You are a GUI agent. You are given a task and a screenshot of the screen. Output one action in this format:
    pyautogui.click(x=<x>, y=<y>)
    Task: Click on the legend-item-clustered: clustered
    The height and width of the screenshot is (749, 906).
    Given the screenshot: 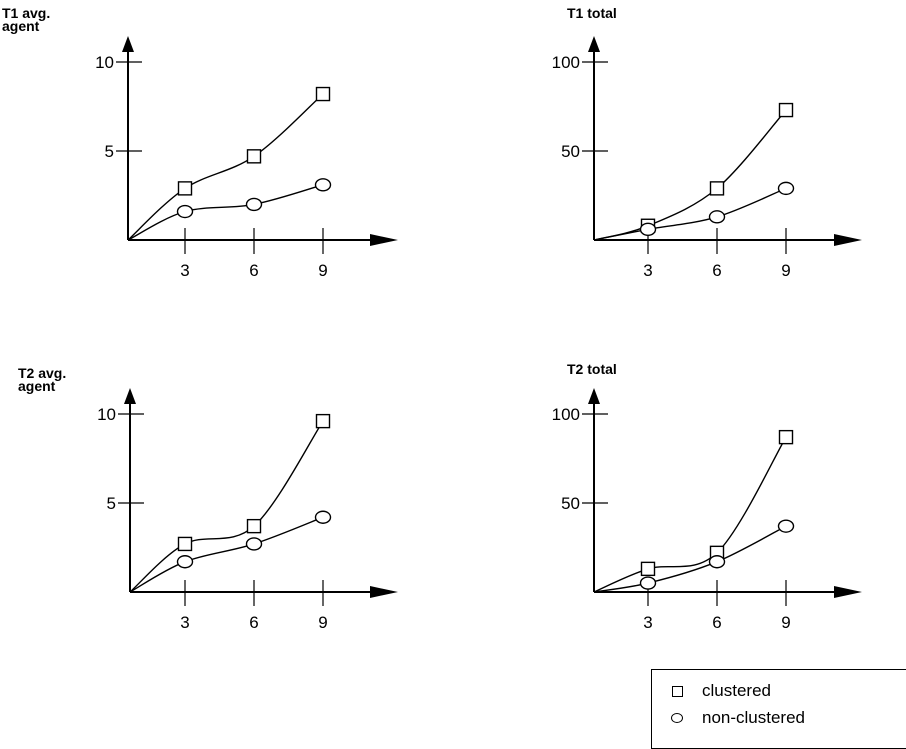 What is the action you would take?
    pyautogui.click(x=711, y=691)
    